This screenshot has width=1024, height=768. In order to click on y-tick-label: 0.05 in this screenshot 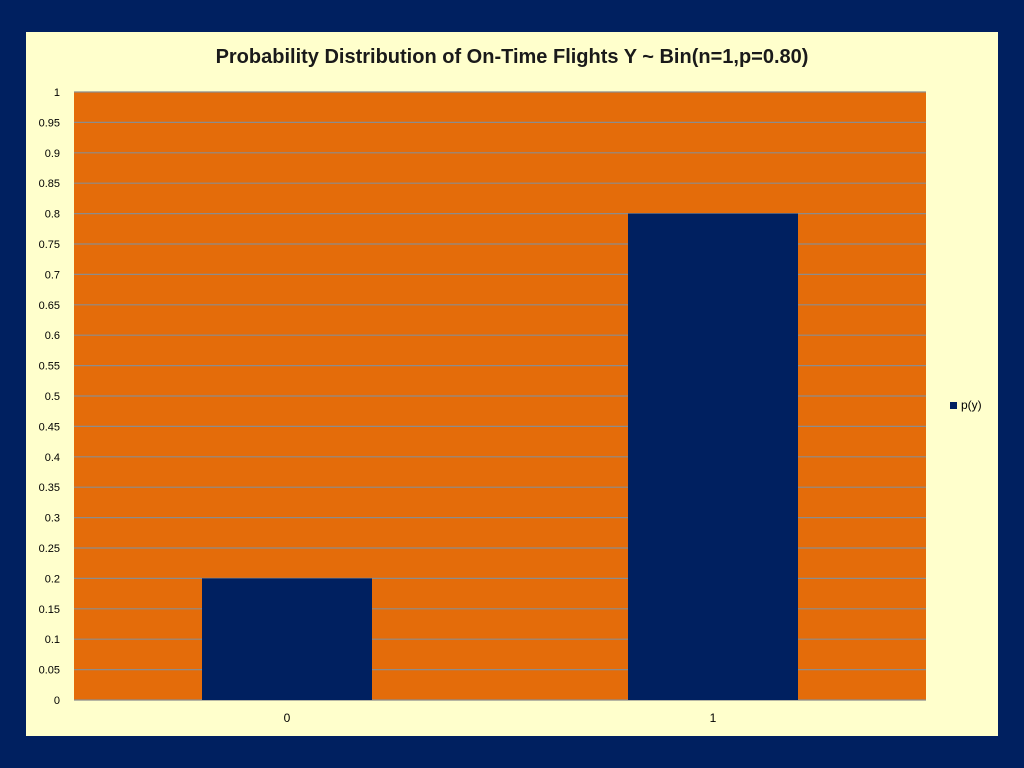, I will do `click(49, 671)`.